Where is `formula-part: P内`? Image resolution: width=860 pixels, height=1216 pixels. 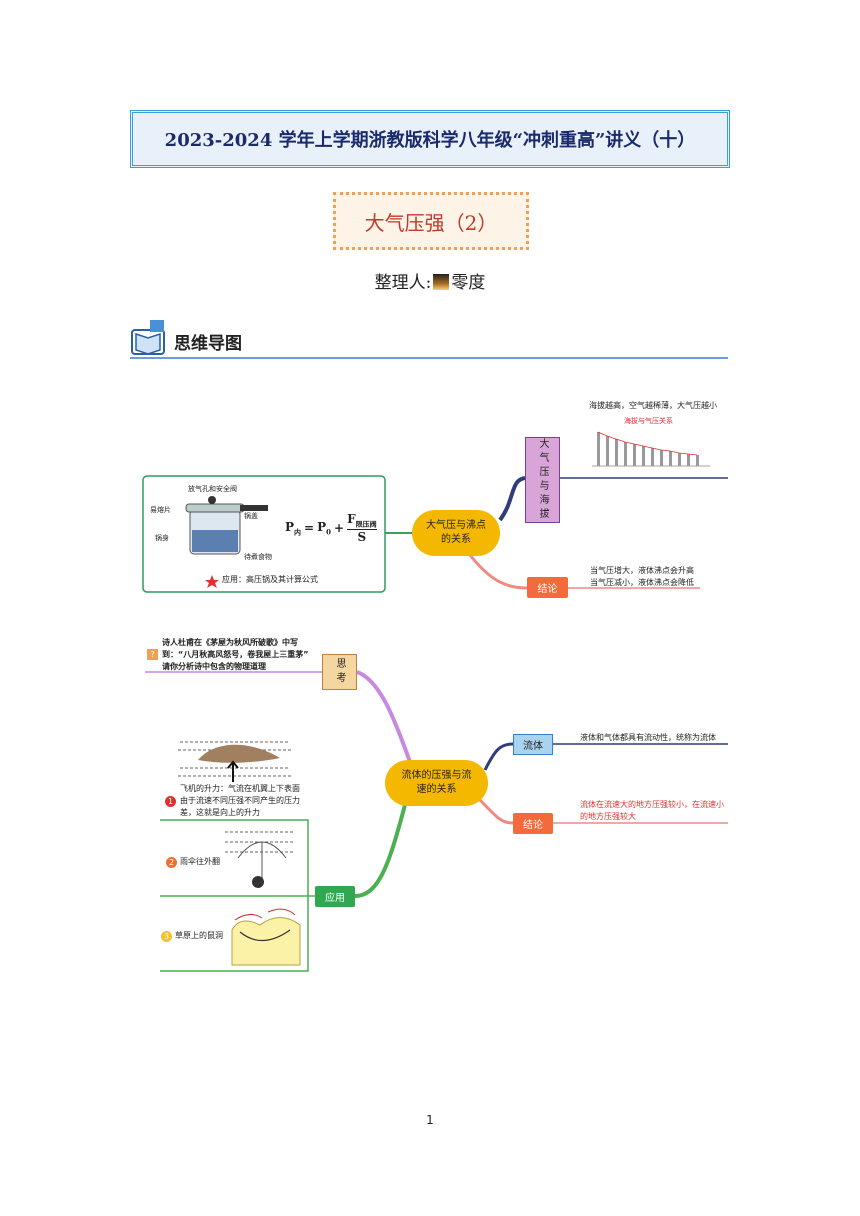
formula-part: P内 is located at coordinates (293, 528).